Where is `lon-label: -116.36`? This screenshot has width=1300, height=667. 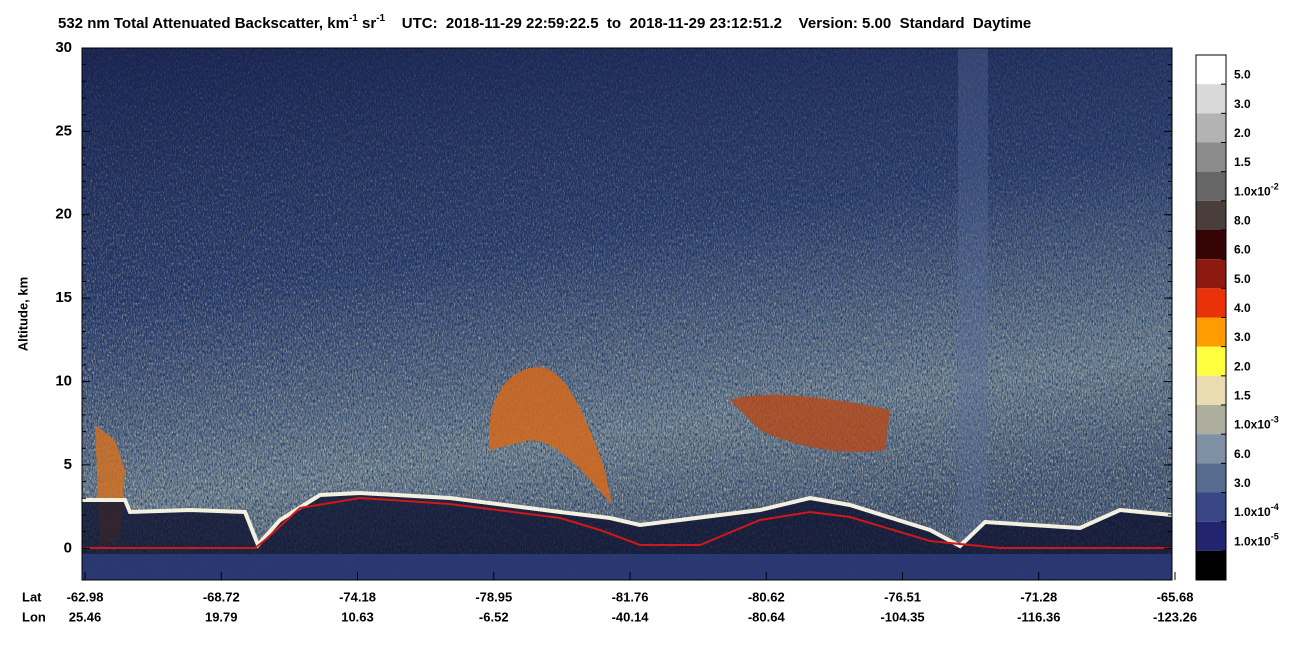
lon-label: -116.36 is located at coordinates (1038, 616).